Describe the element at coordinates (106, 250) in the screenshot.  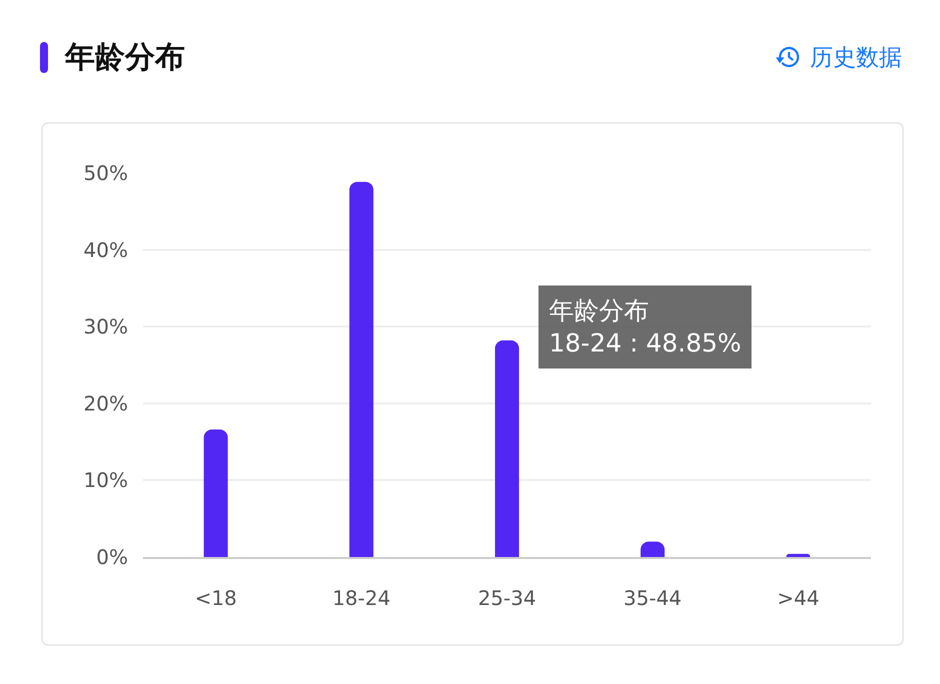
I see `y-tick-label: 40%` at that location.